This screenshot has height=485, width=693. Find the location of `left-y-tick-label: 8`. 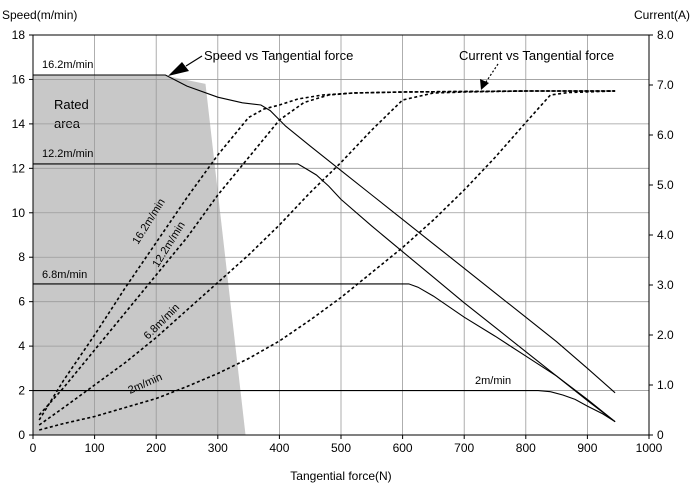

left-y-tick-label: 8 is located at coordinates (21, 257).